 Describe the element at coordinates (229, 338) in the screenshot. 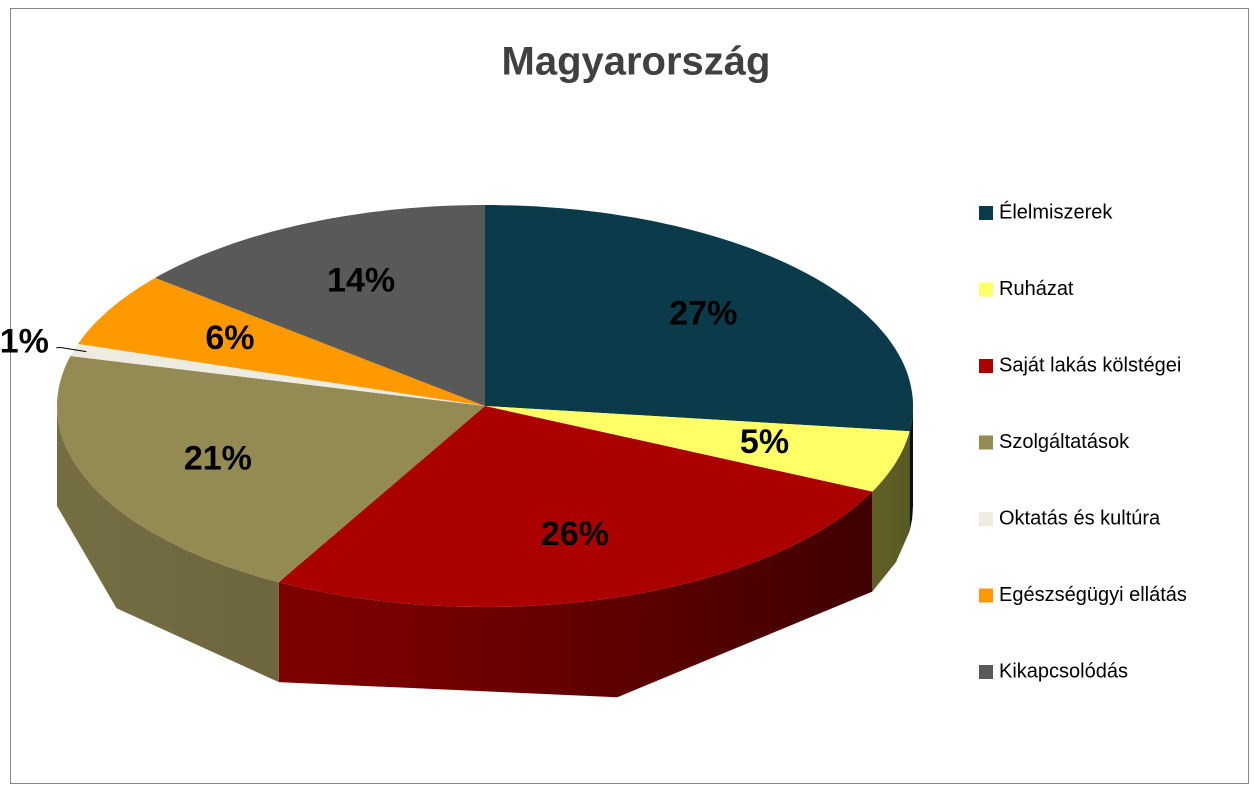

I see `data-label: 6%` at that location.